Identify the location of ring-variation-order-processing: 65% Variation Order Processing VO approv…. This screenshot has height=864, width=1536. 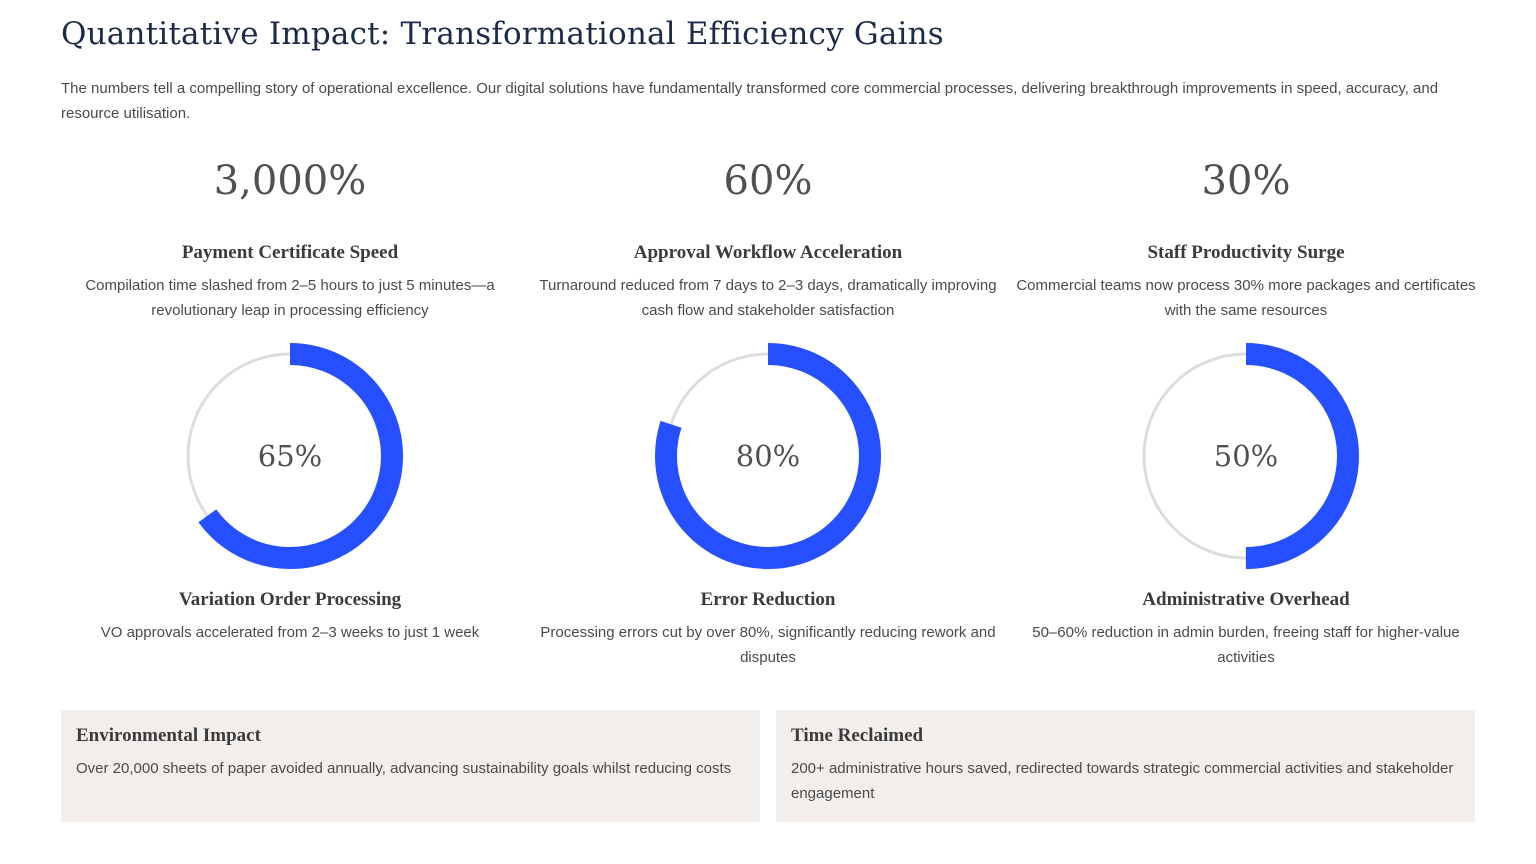
(290, 493).